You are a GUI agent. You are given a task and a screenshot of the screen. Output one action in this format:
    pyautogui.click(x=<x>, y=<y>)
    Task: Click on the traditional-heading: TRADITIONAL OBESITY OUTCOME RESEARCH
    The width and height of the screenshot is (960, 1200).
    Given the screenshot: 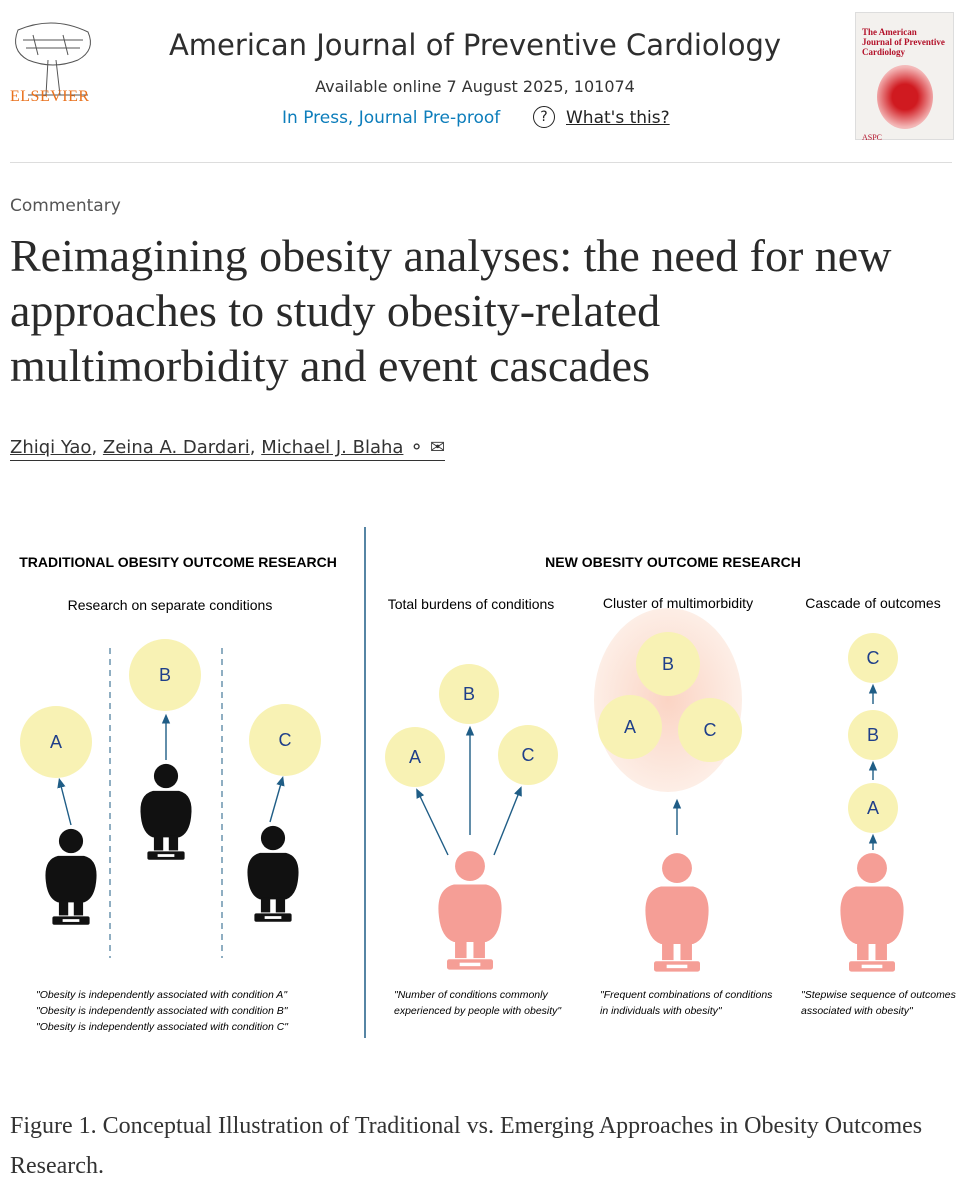 What is the action you would take?
    pyautogui.click(x=178, y=562)
    